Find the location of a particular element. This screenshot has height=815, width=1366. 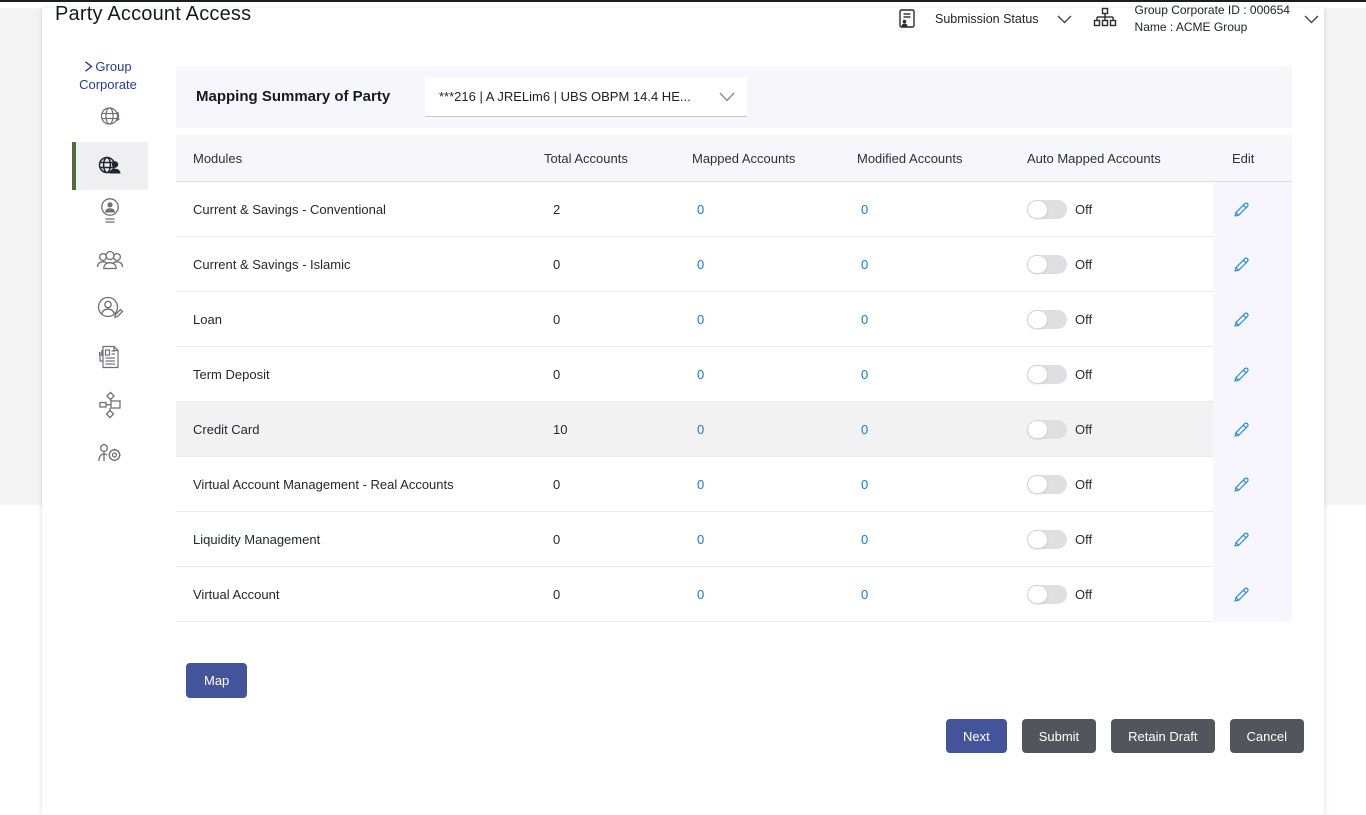

party-select-chevron-icon is located at coordinates (731, 97).